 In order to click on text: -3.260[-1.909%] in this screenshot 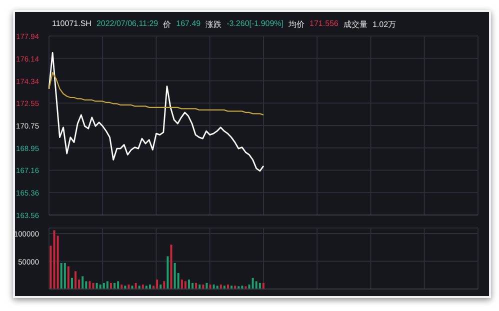, I will do `click(255, 24)`.